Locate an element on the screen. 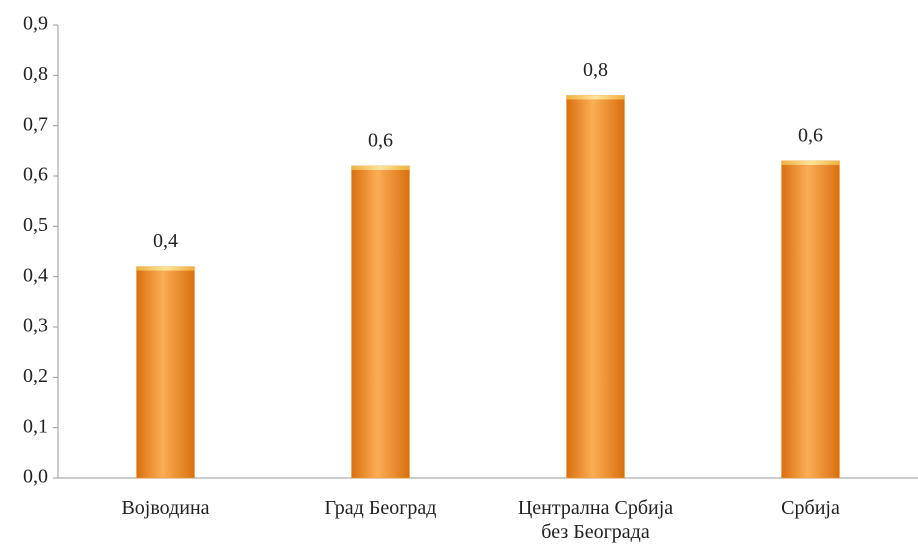 This screenshot has height=556, width=918. x-tick-label: Србија is located at coordinates (810, 508).